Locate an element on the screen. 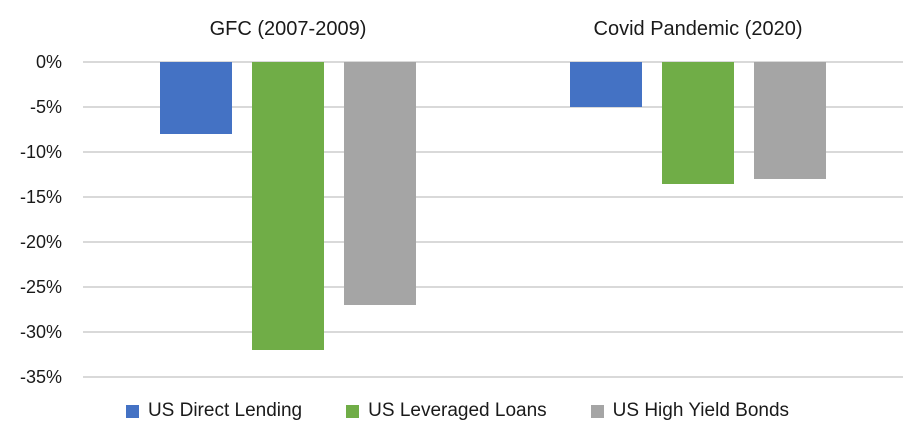 This screenshot has width=915, height=441. bar-us-direct-lending-covid-pandemic-2020 is located at coordinates (606, 84).